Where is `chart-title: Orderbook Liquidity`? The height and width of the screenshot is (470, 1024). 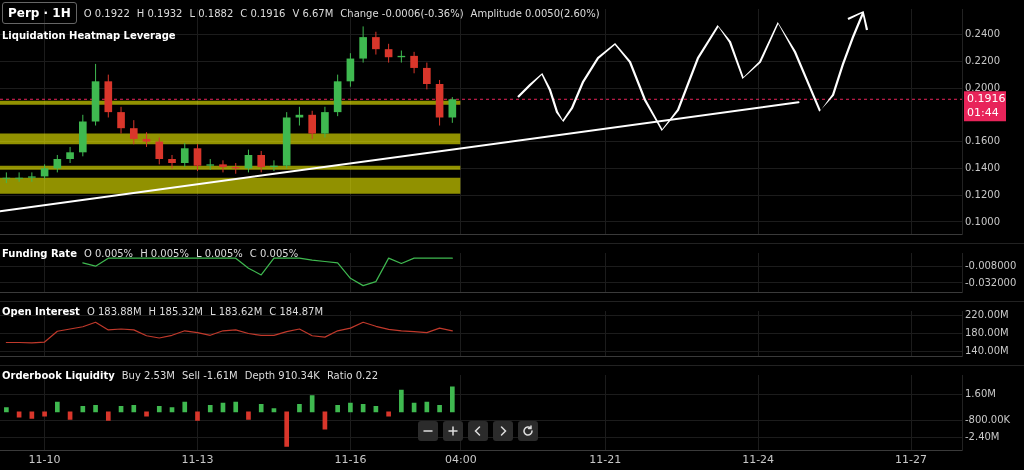
chart-title: Orderbook Liquidity is located at coordinates (58, 375).